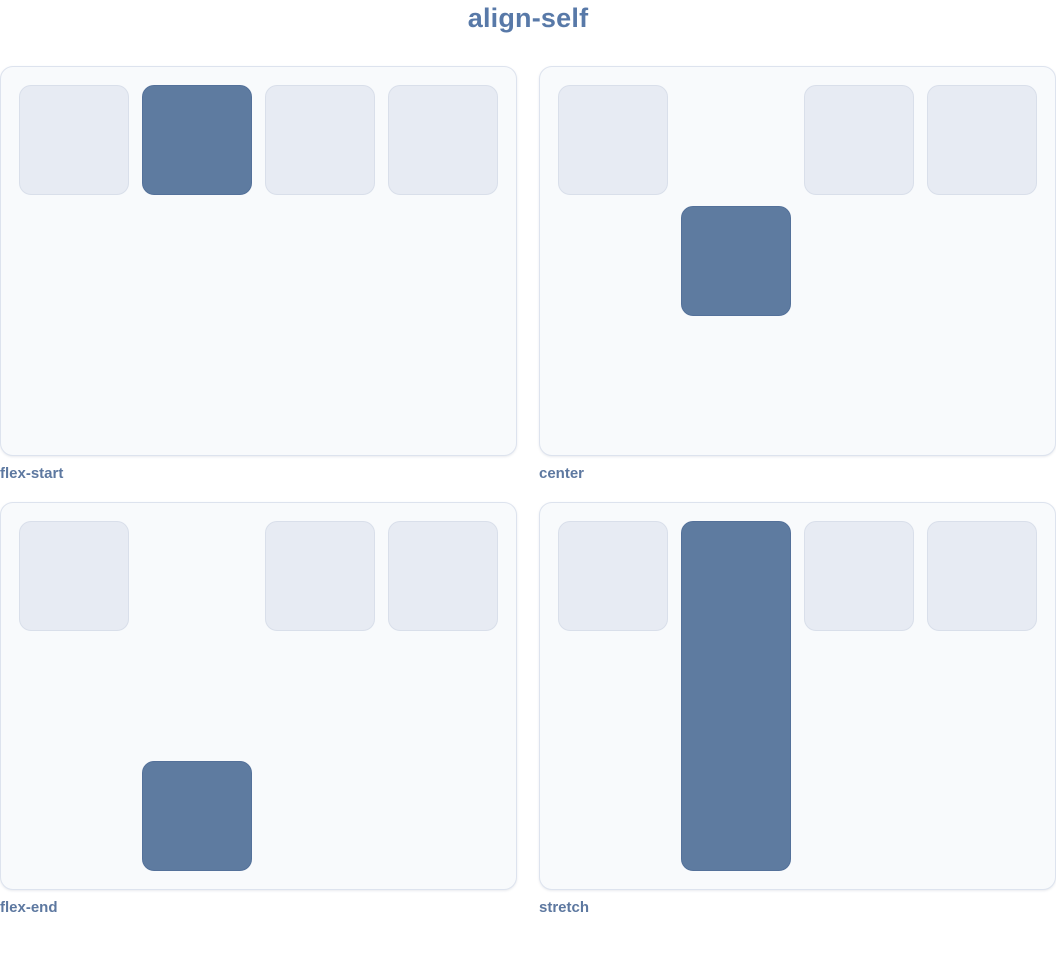  What do you see at coordinates (32, 473) in the screenshot?
I see `figure-label-flex-start: flex-start` at bounding box center [32, 473].